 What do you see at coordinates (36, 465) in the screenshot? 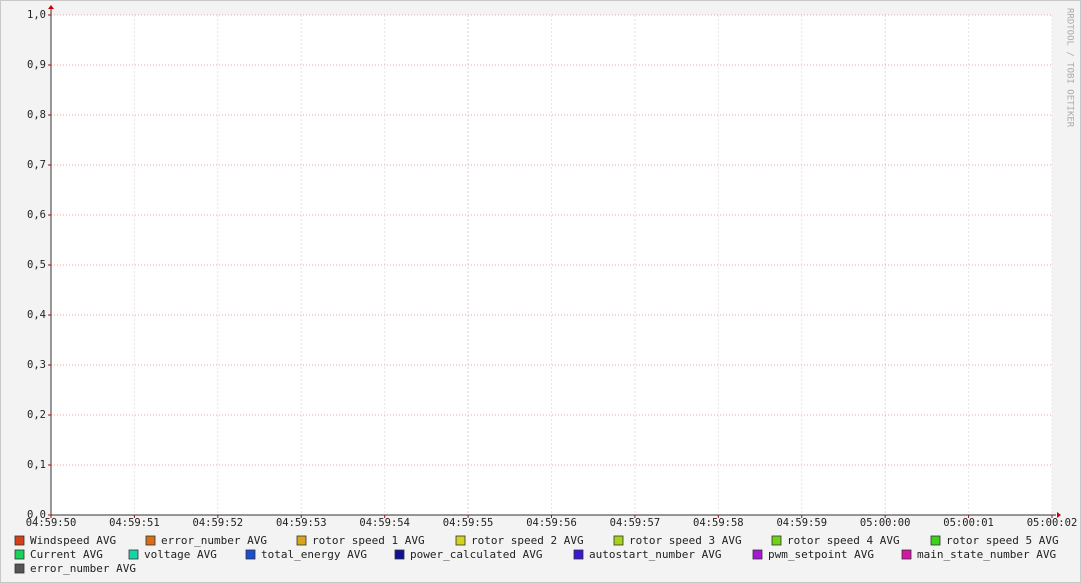
I see `y-tick-label: 0,1` at bounding box center [36, 465].